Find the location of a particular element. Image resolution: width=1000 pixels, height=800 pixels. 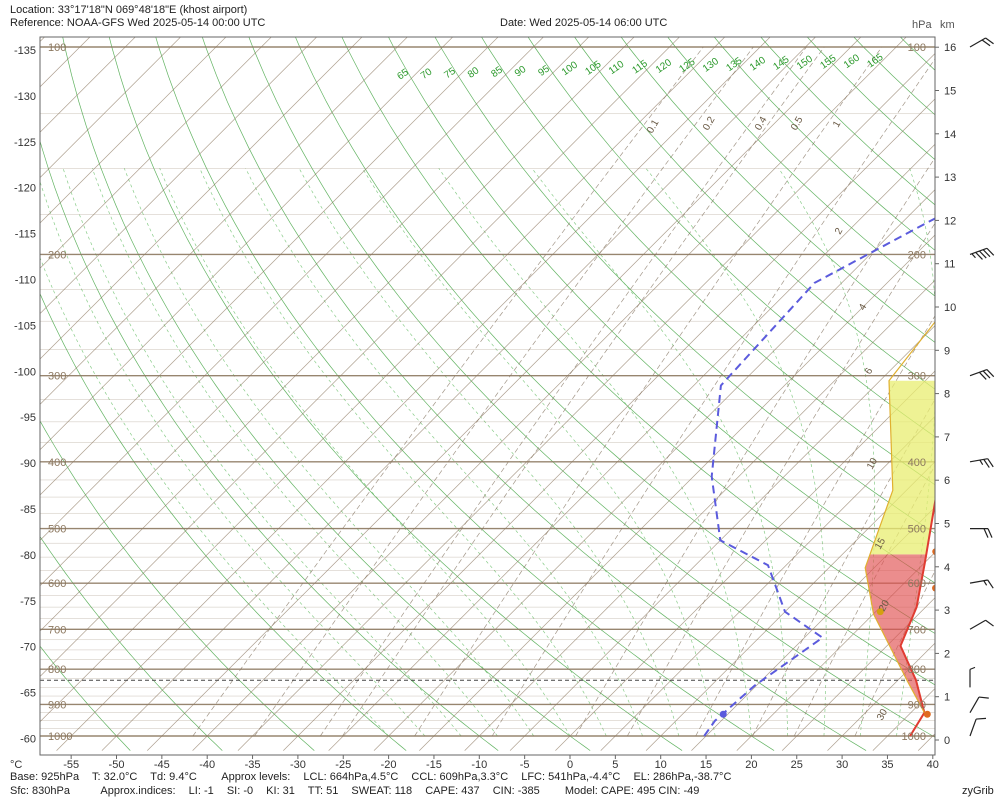

left-isotherm-label: -105 is located at coordinates (25, 326).